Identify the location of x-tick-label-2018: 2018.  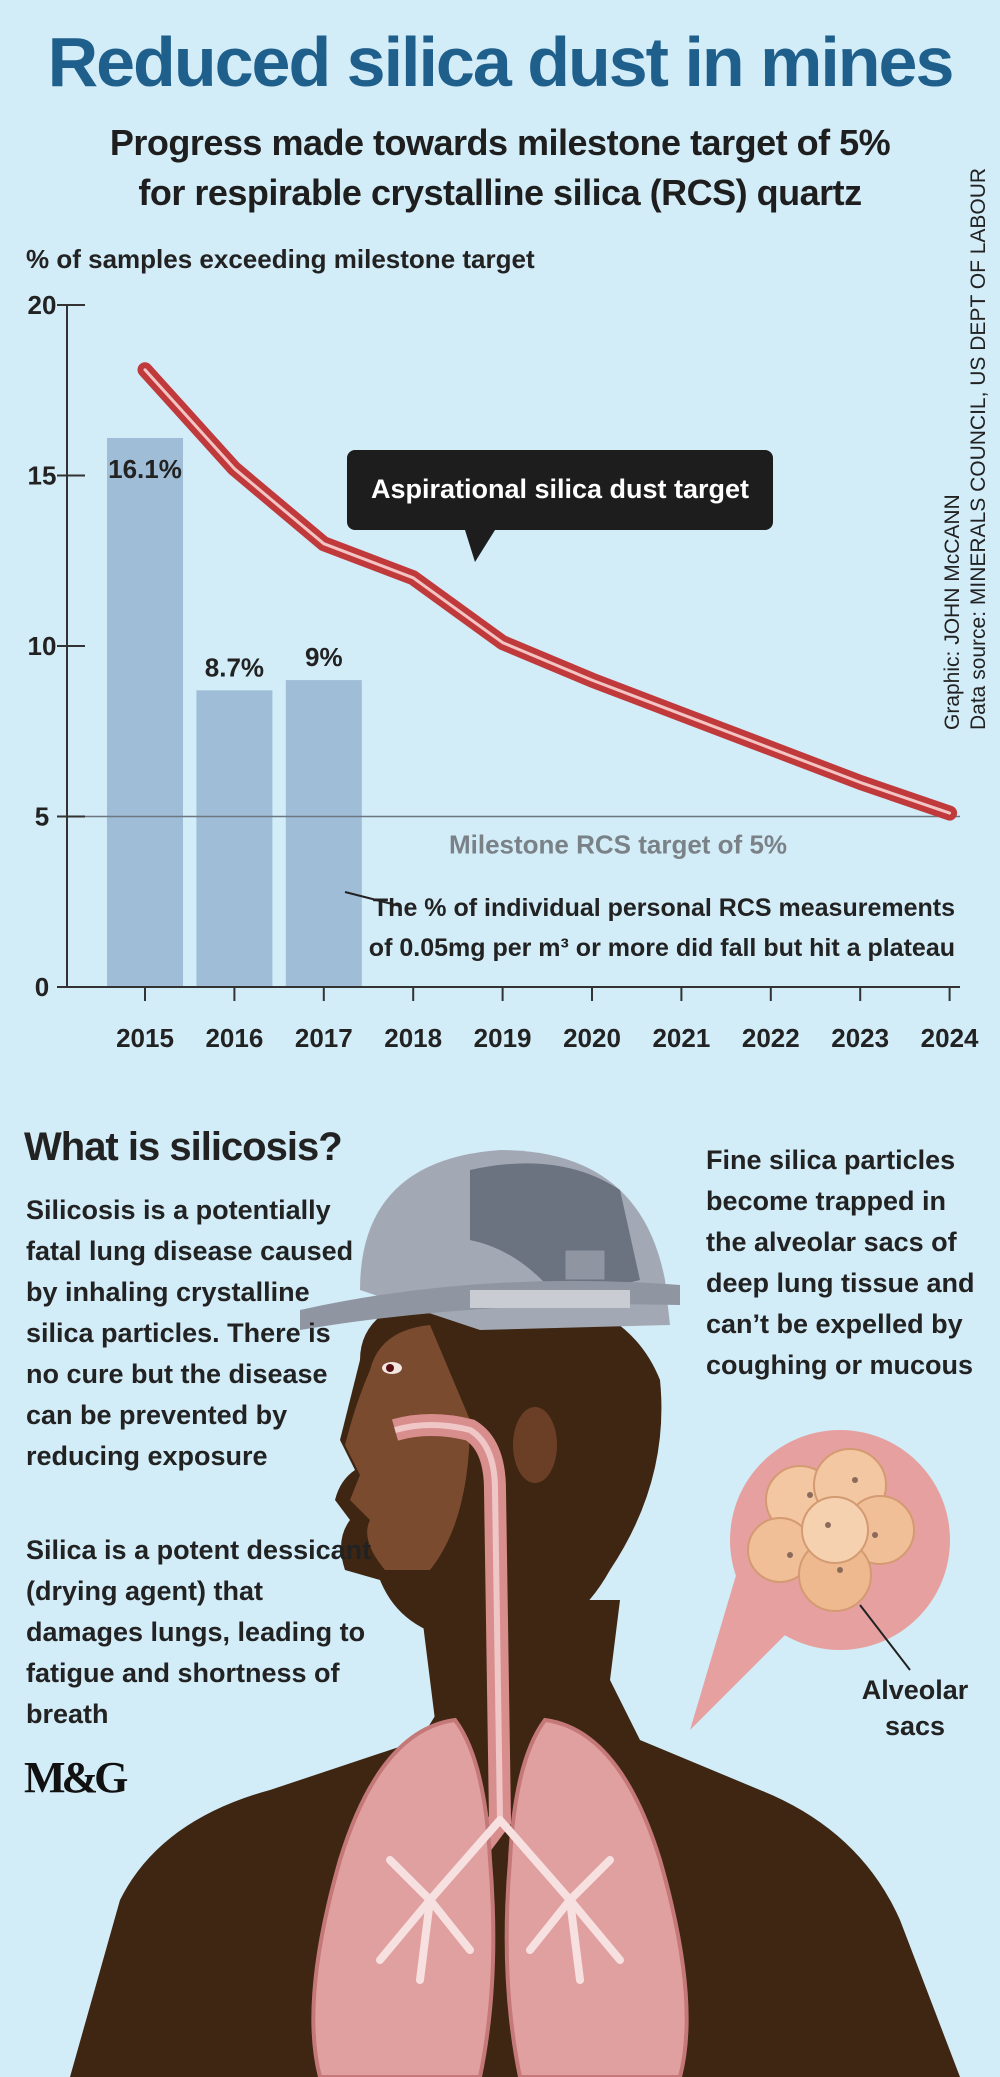
(413, 1038).